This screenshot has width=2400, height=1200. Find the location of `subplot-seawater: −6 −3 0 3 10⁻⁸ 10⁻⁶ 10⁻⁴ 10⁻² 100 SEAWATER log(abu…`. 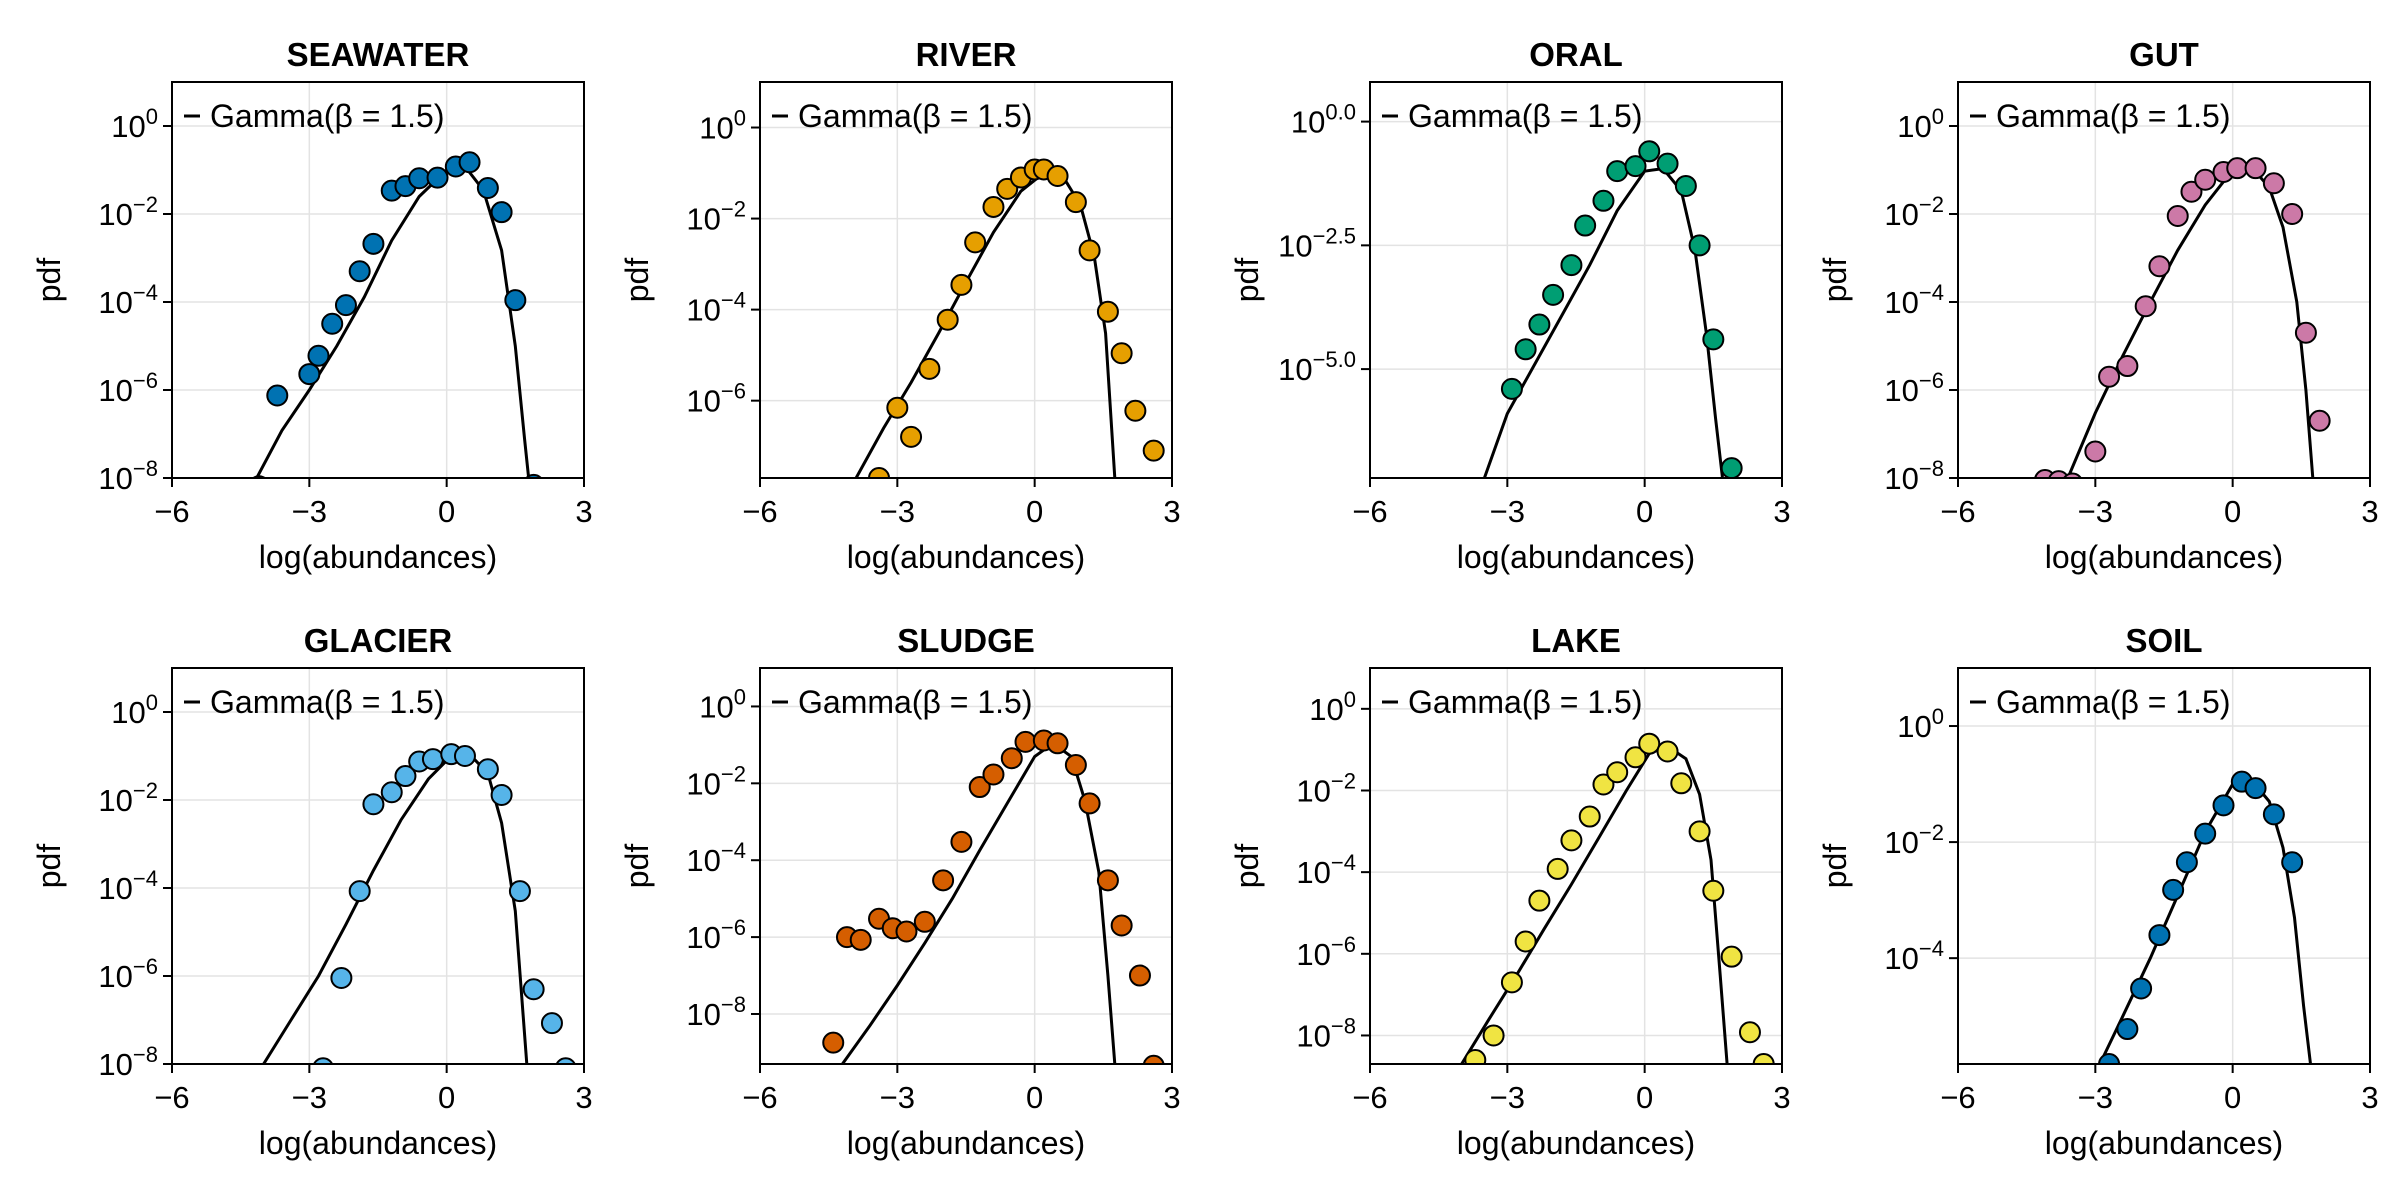

subplot-seawater: −6 −3 0 3 10⁻⁸ 10⁻⁶ 10⁻⁴ 10⁻² 100 SEAWATER log(abu… is located at coordinates (312, 305).